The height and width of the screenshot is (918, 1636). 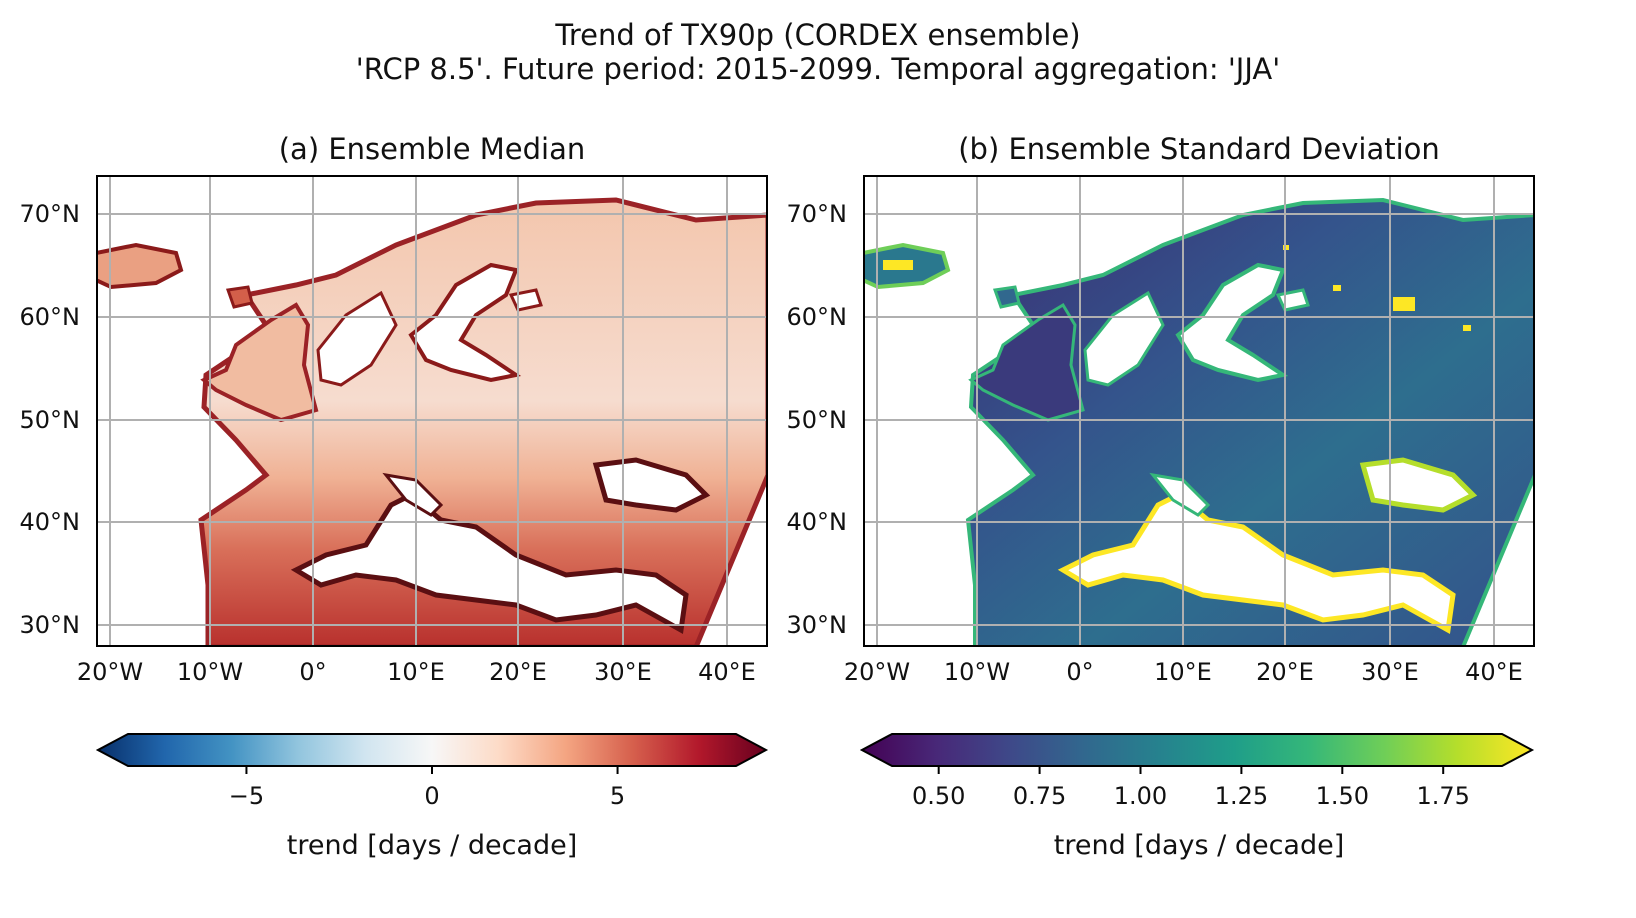 I want to click on colorbar-tick-label: 1.25, so click(x=1241, y=796).